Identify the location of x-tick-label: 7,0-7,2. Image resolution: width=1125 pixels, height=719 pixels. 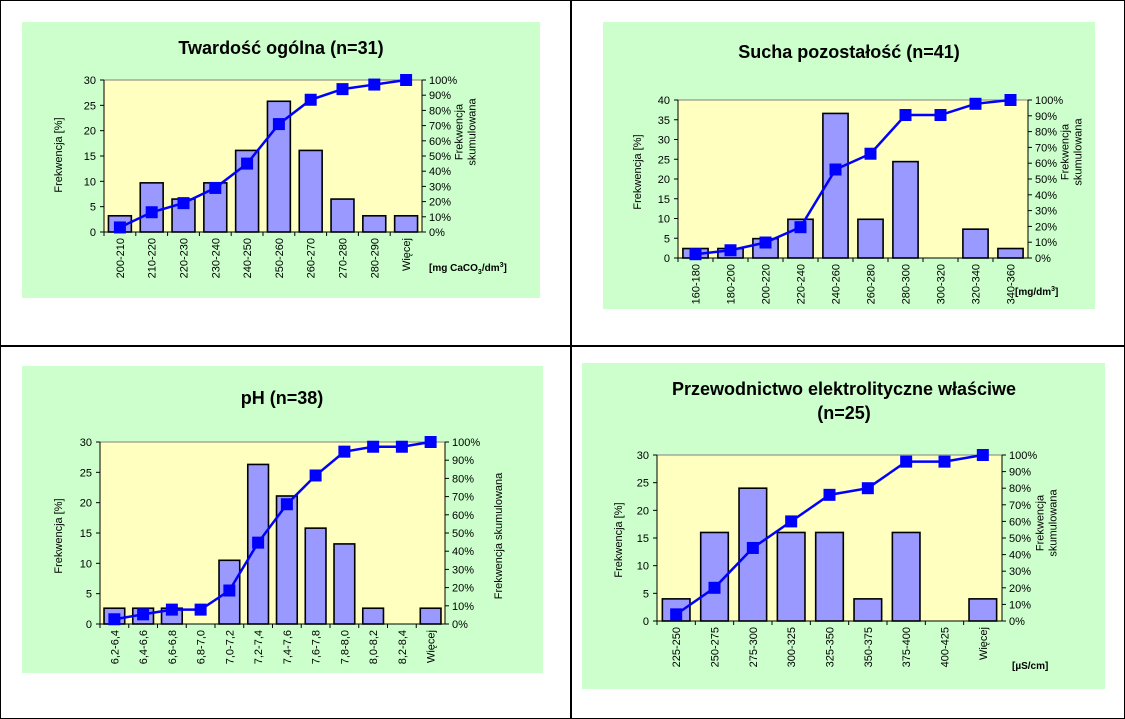
(230, 647).